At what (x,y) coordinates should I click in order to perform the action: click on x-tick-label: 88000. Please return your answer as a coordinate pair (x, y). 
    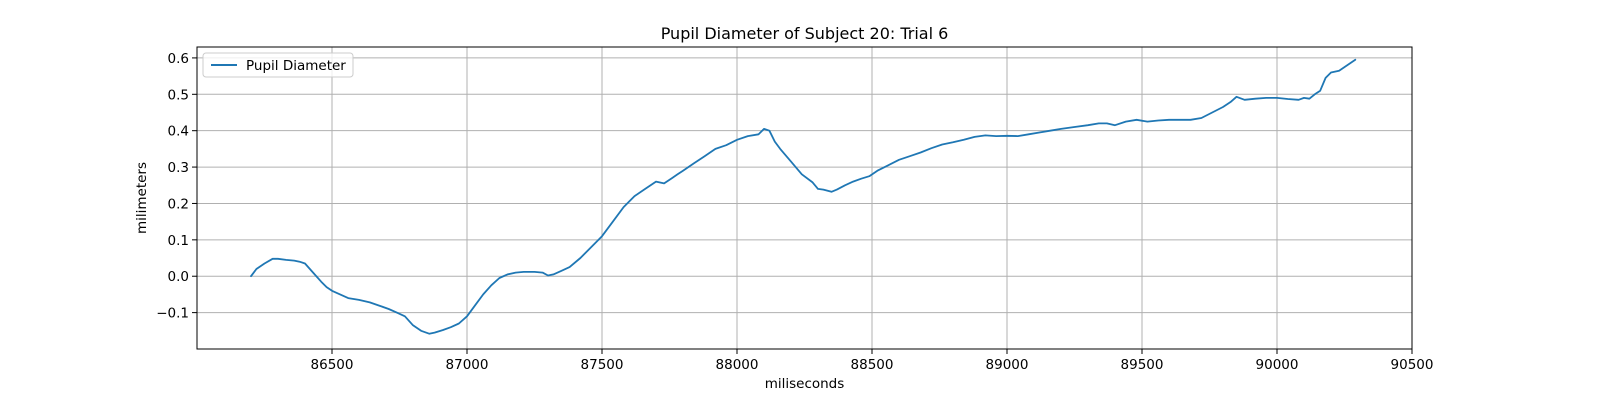
    Looking at the image, I should click on (737, 365).